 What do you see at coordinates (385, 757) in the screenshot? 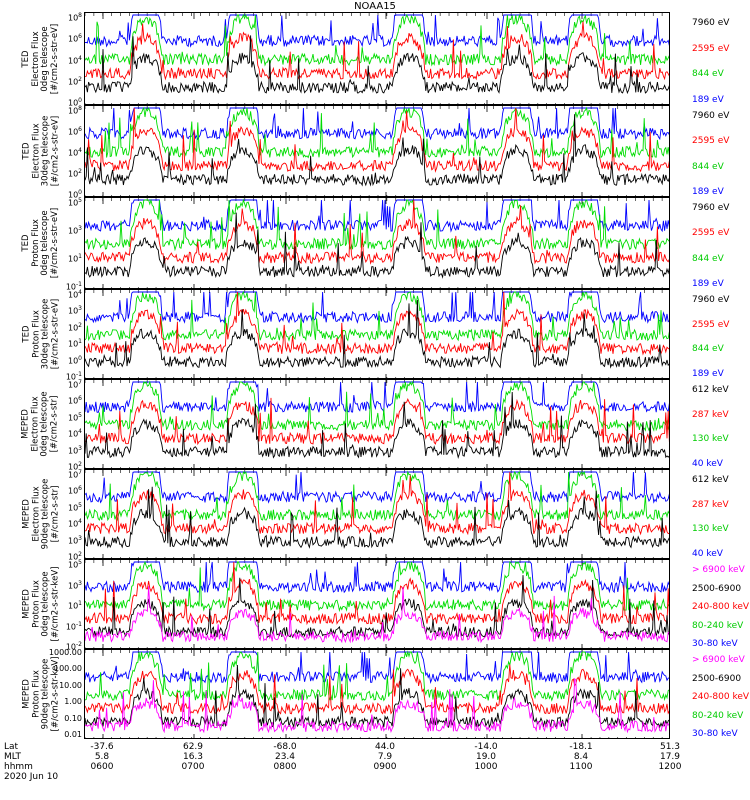
I see `x-tick-mlt: 7.9` at bounding box center [385, 757].